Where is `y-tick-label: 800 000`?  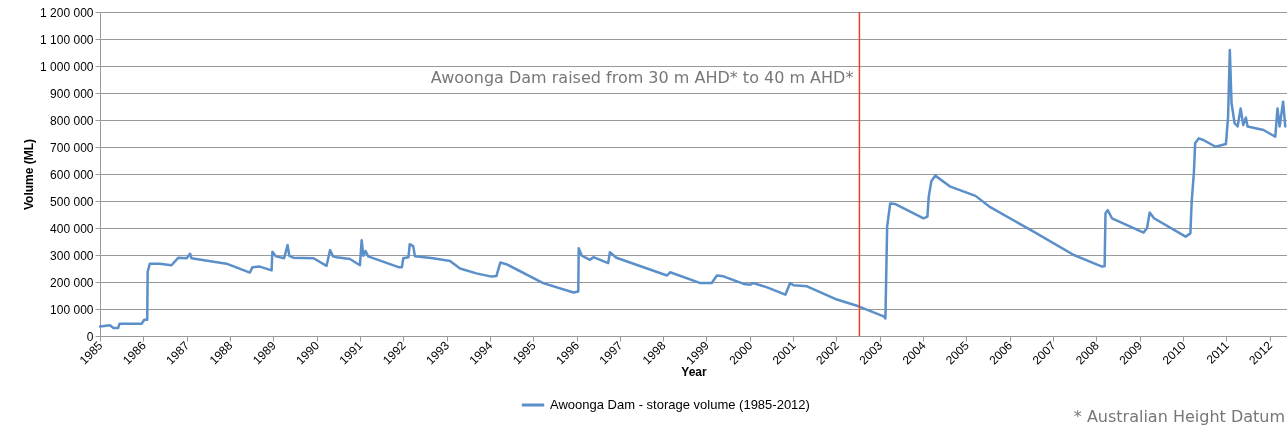
y-tick-label: 800 000 is located at coordinates (72, 120).